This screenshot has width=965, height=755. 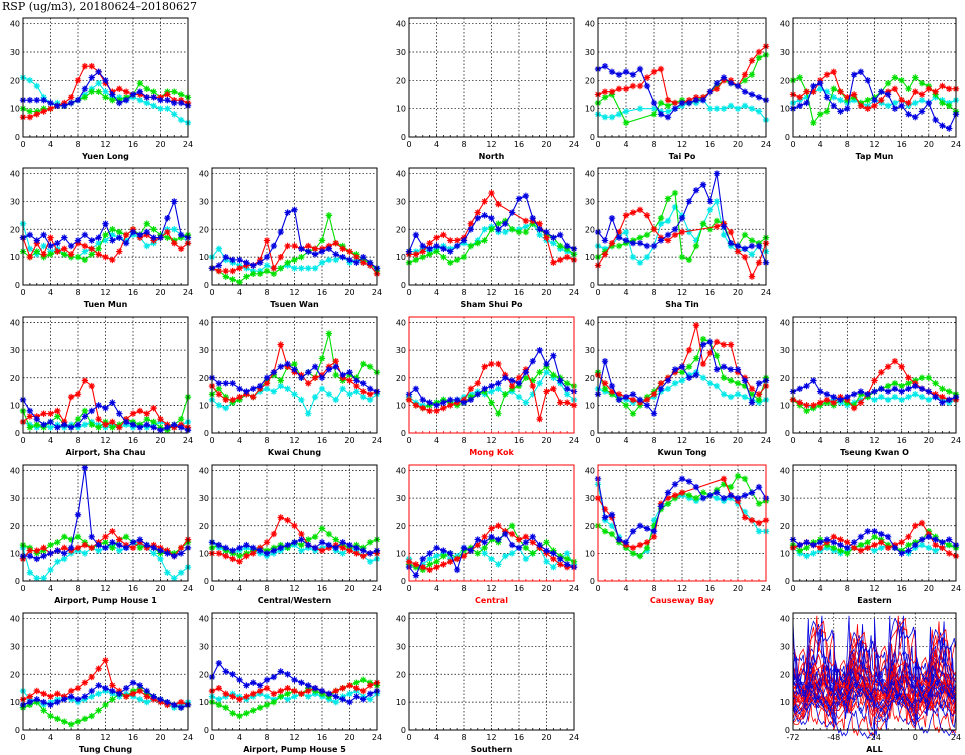 What do you see at coordinates (491, 737) in the screenshot?
I see `x-tick-label: 12` at bounding box center [491, 737].